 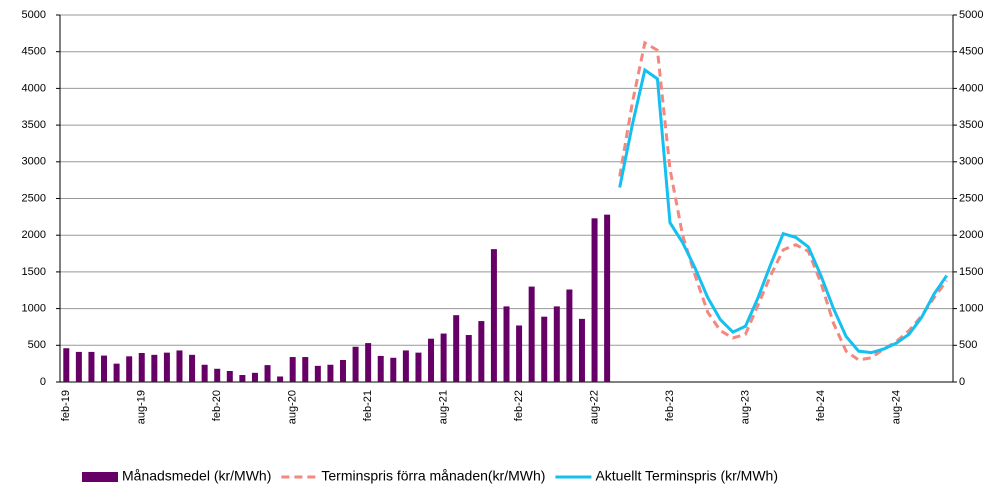 I want to click on y2-tick-label: 1500, so click(x=971, y=272).